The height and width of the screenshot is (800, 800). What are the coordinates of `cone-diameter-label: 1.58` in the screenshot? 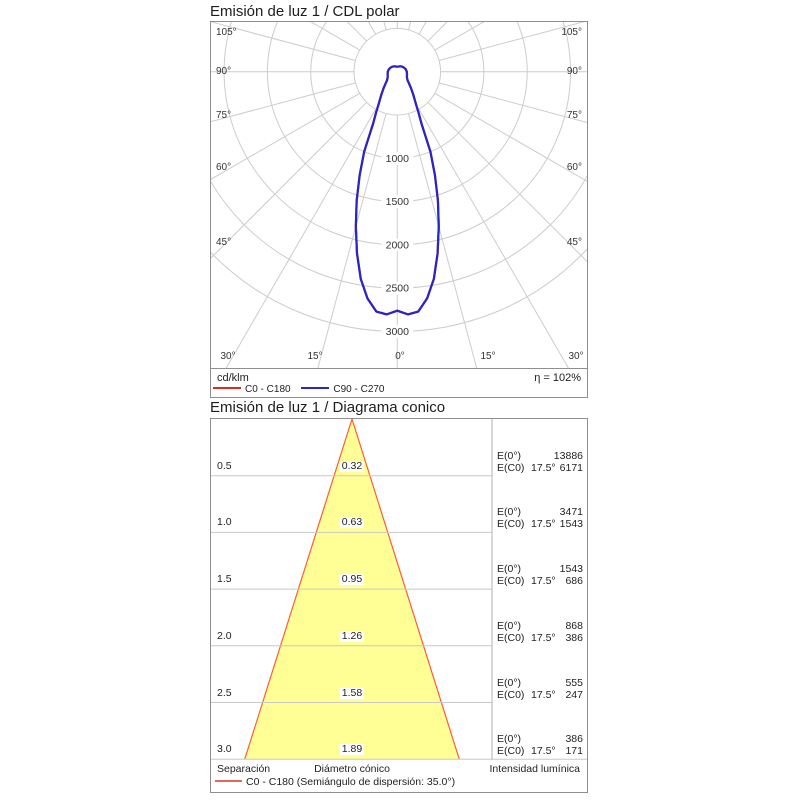 It's located at (352, 692).